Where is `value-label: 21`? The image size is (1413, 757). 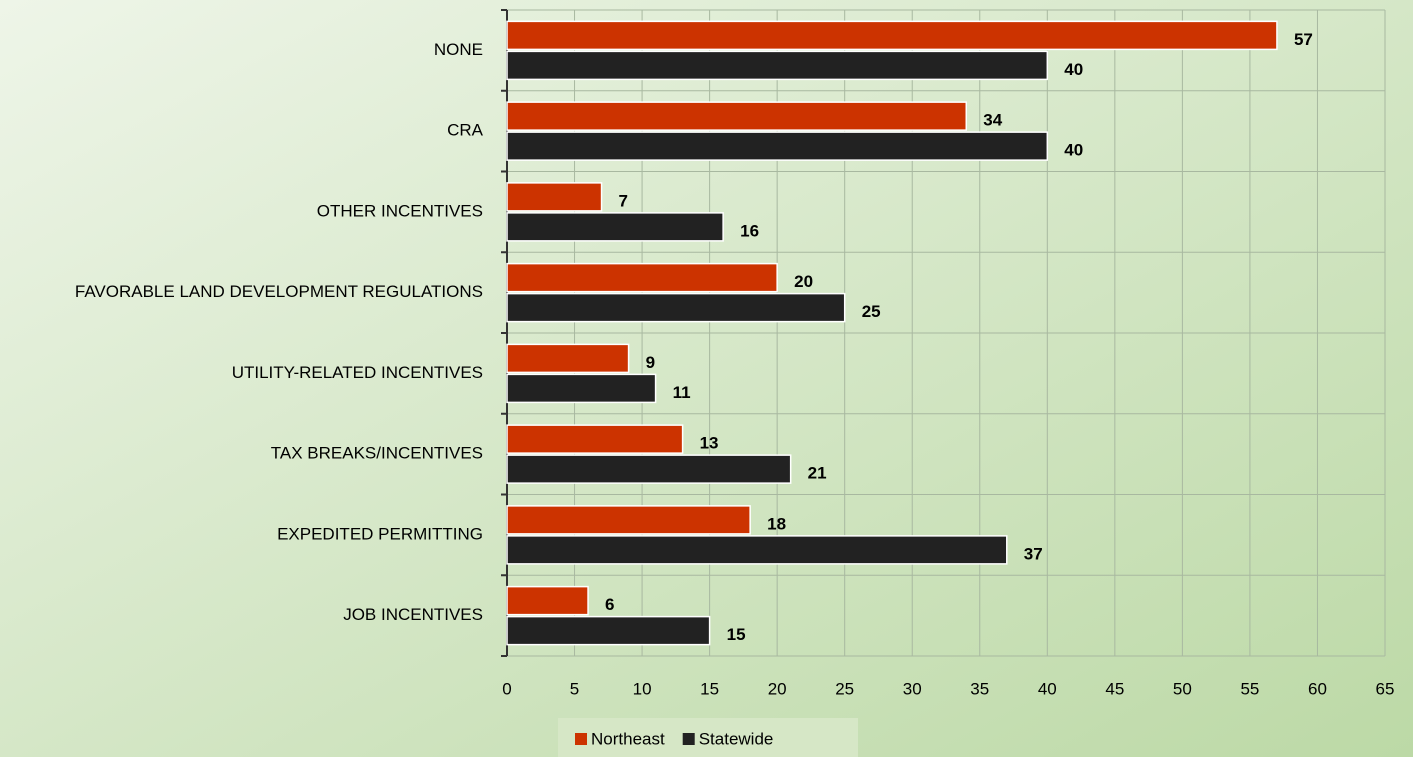 value-label: 21 is located at coordinates (817, 473).